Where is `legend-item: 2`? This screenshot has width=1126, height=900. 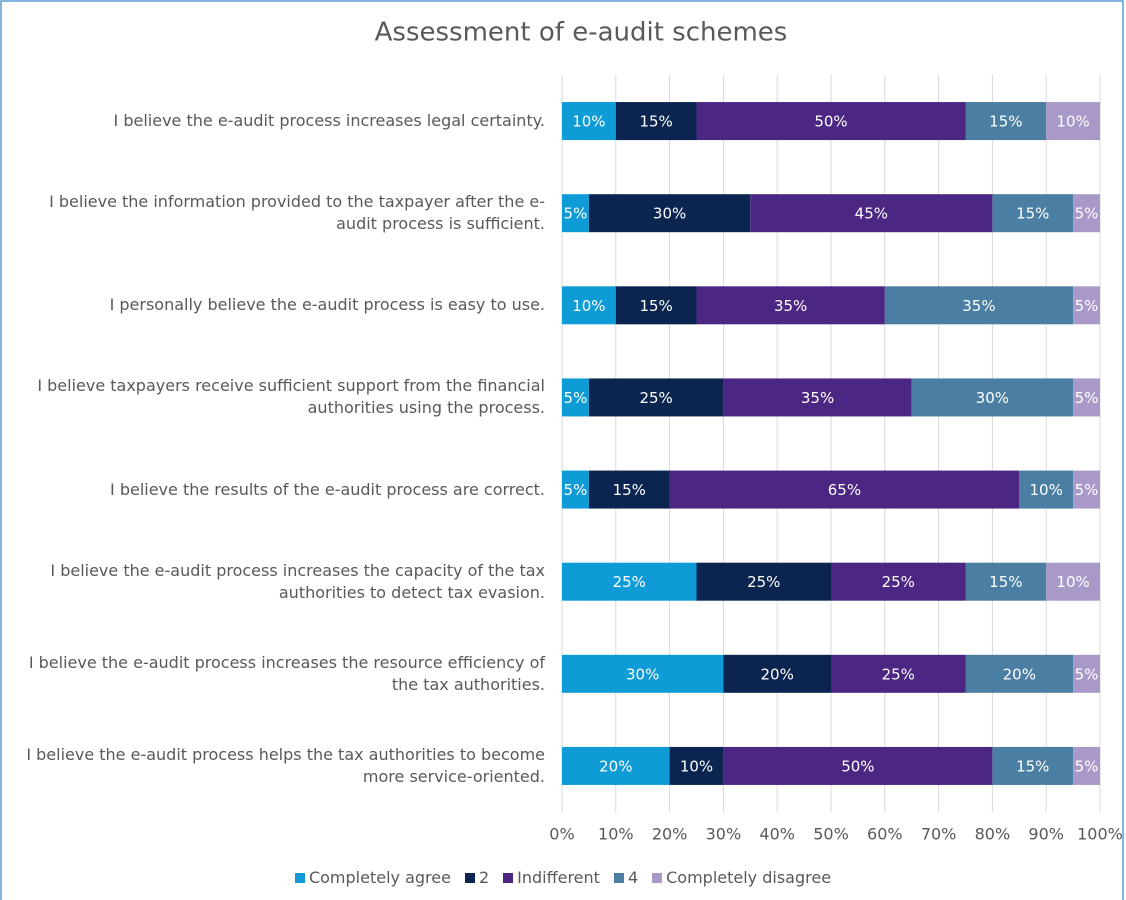 legend-item: 2 is located at coordinates (477, 877).